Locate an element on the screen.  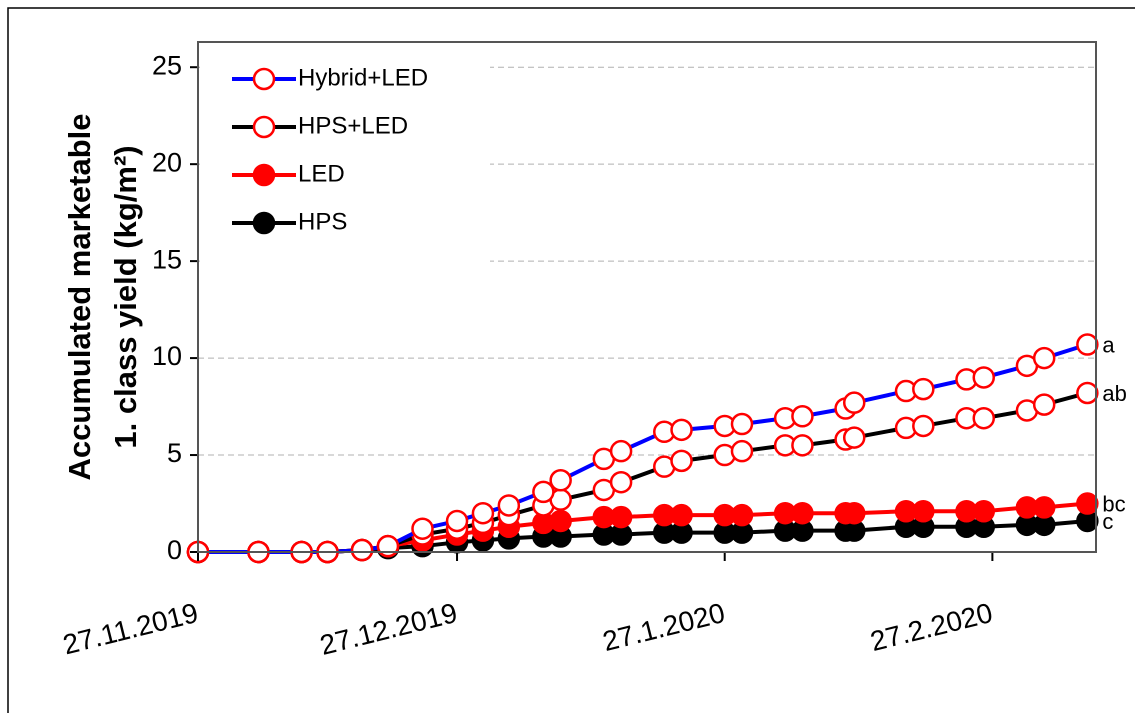
significance-label: c is located at coordinates (1107, 521).